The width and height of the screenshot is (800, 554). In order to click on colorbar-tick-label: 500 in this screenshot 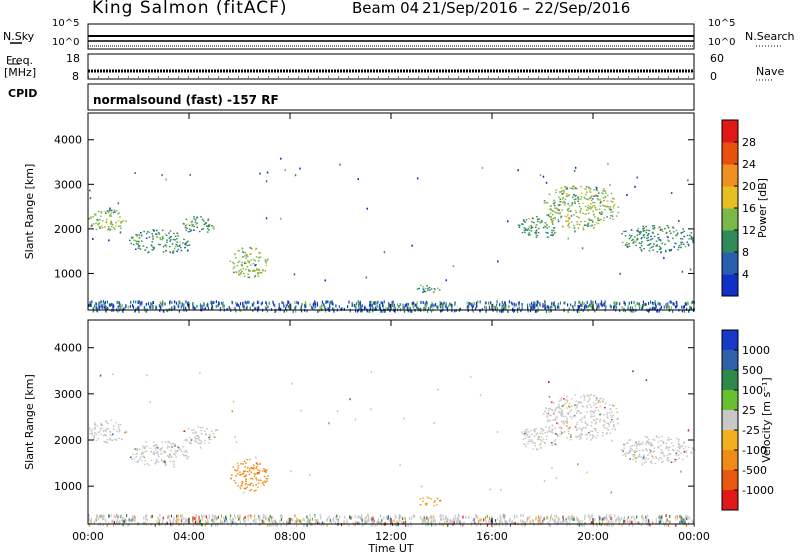, I will do `click(752, 370)`.